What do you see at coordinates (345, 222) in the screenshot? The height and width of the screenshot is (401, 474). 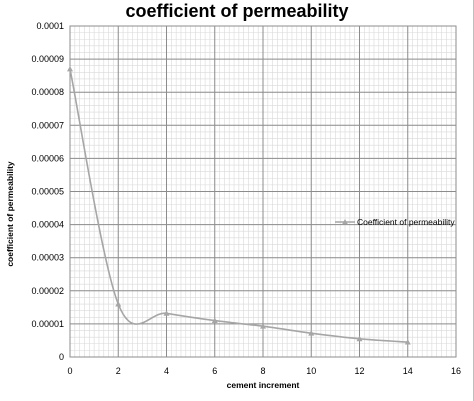 I see `legend-marker` at bounding box center [345, 222].